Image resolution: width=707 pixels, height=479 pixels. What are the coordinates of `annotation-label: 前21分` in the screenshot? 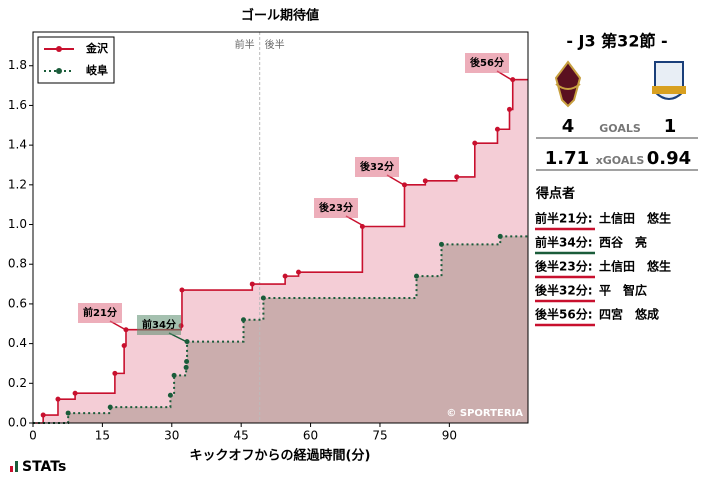 It's located at (100, 312).